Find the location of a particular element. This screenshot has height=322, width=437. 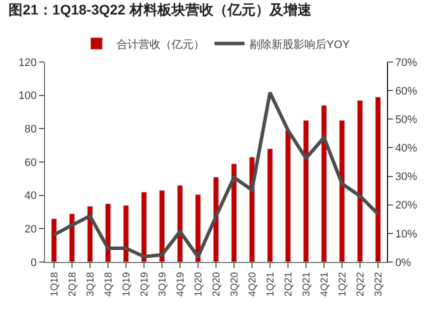

y2-tick-label: 60% is located at coordinates (406, 91).